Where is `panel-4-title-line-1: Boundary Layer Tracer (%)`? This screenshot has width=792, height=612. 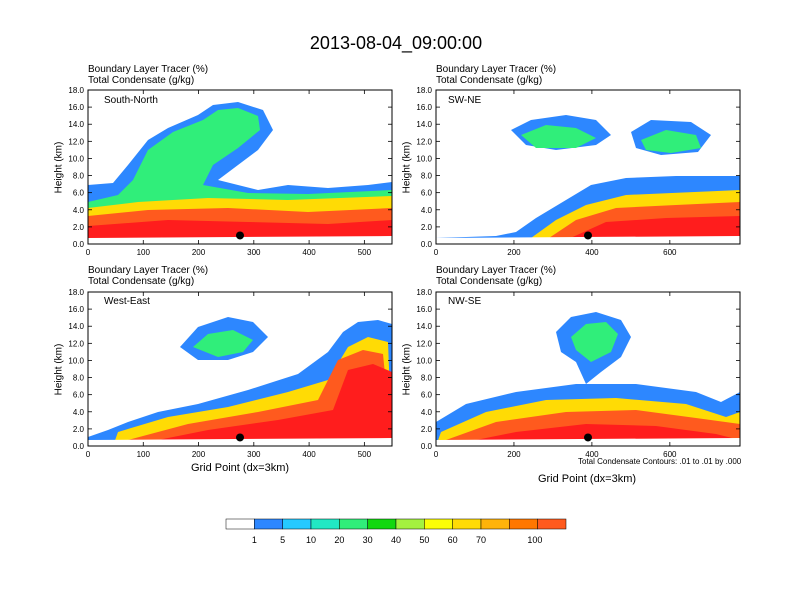
panel-4-title-line-1: Boundary Layer Tracer (%) is located at coordinates (496, 270).